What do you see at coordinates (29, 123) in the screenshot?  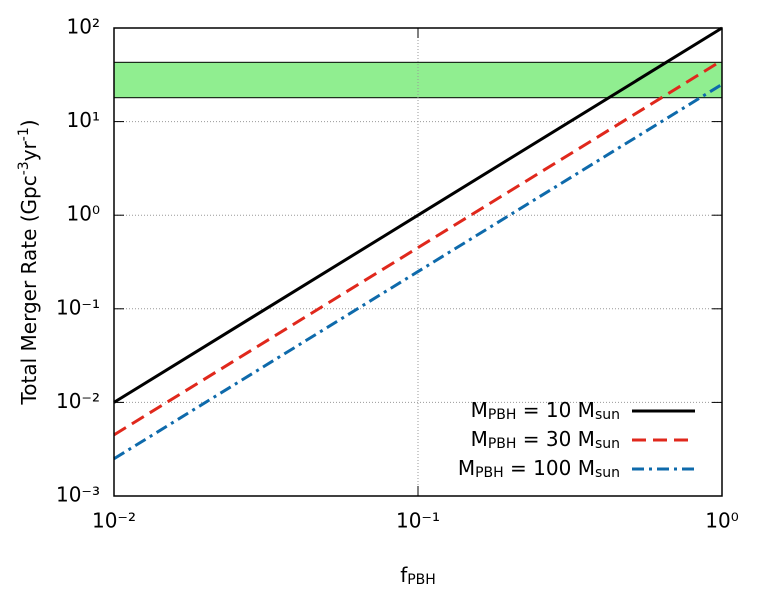 I see `y-axis-label-part: )` at bounding box center [29, 123].